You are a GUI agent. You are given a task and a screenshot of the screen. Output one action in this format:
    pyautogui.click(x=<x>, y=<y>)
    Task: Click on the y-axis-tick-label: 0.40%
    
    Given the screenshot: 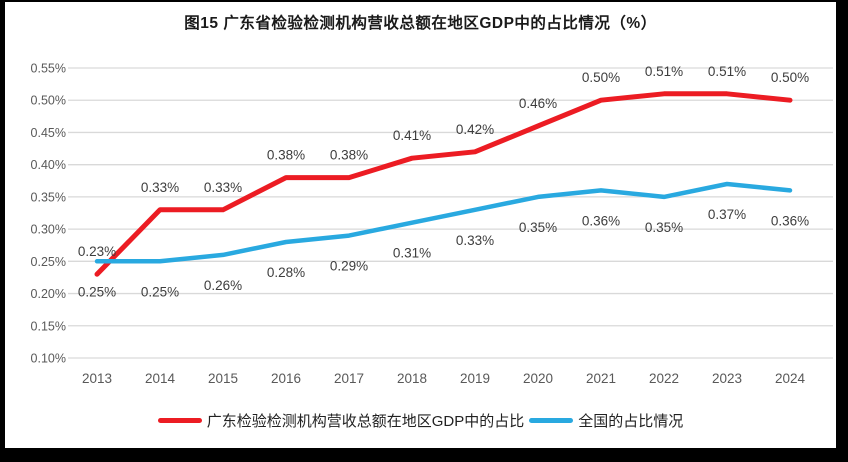 What is the action you would take?
    pyautogui.click(x=48, y=165)
    